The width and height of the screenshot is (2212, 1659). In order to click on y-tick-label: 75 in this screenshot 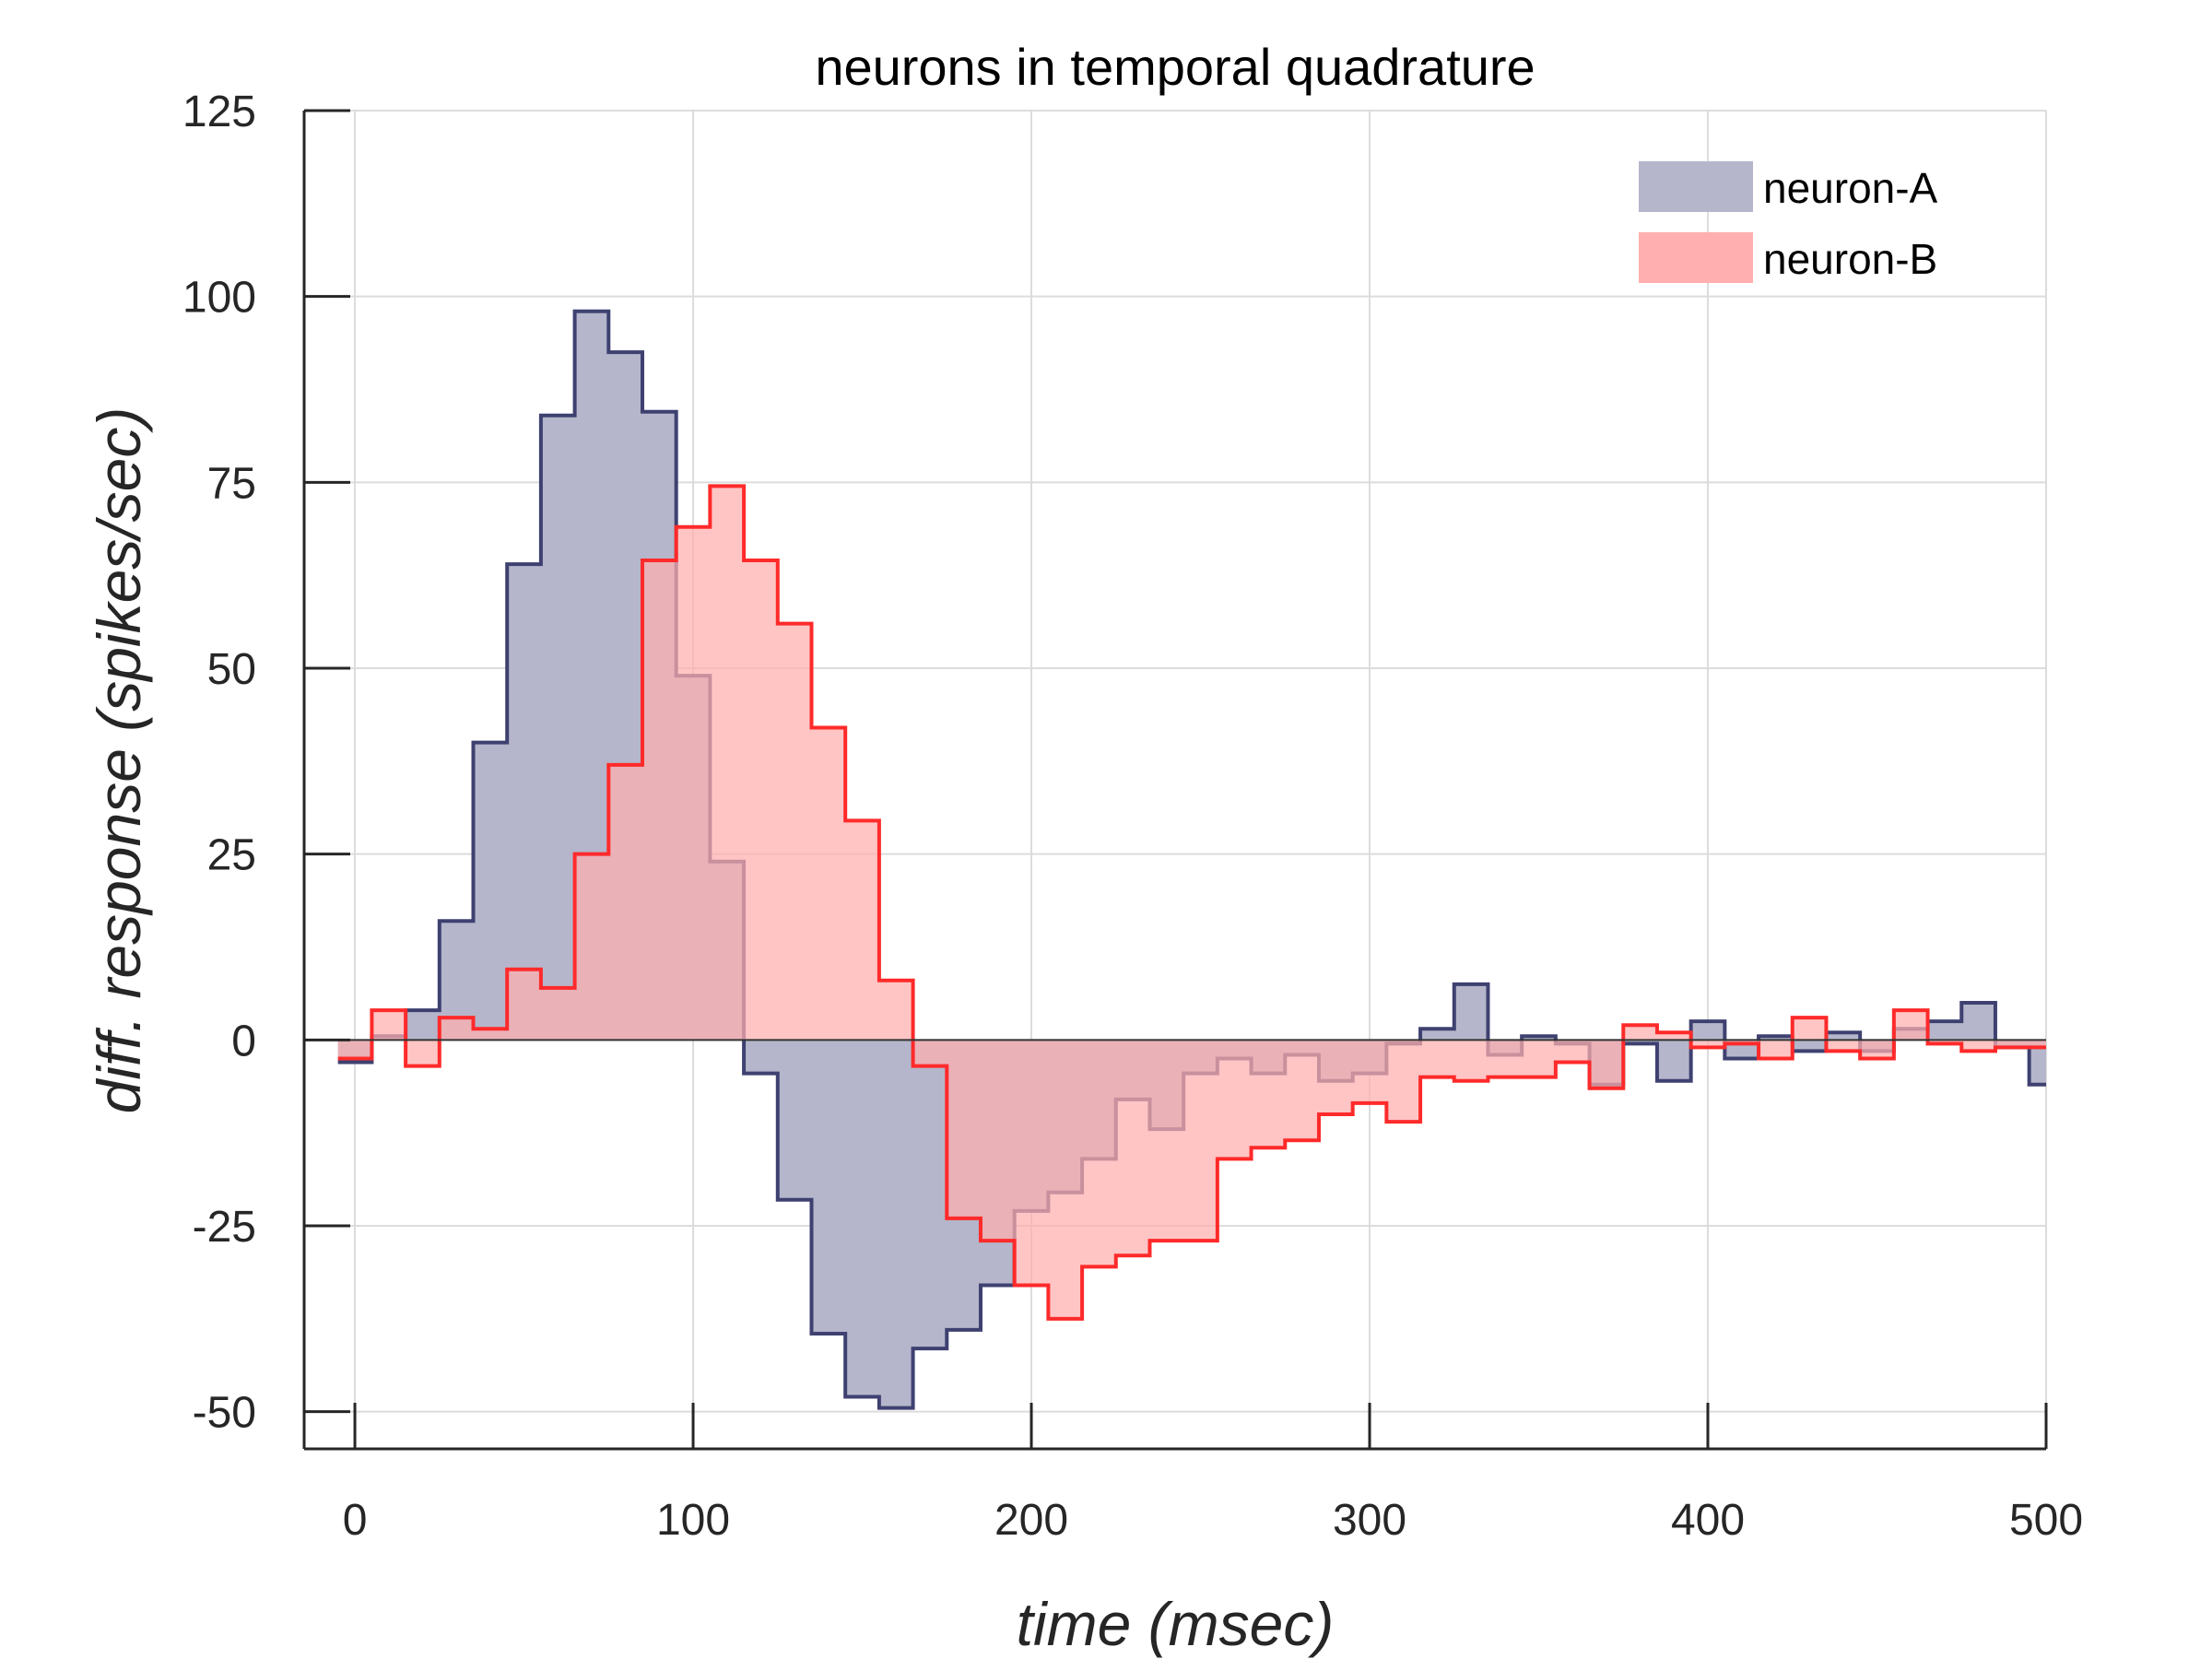, I will do `click(231, 483)`.